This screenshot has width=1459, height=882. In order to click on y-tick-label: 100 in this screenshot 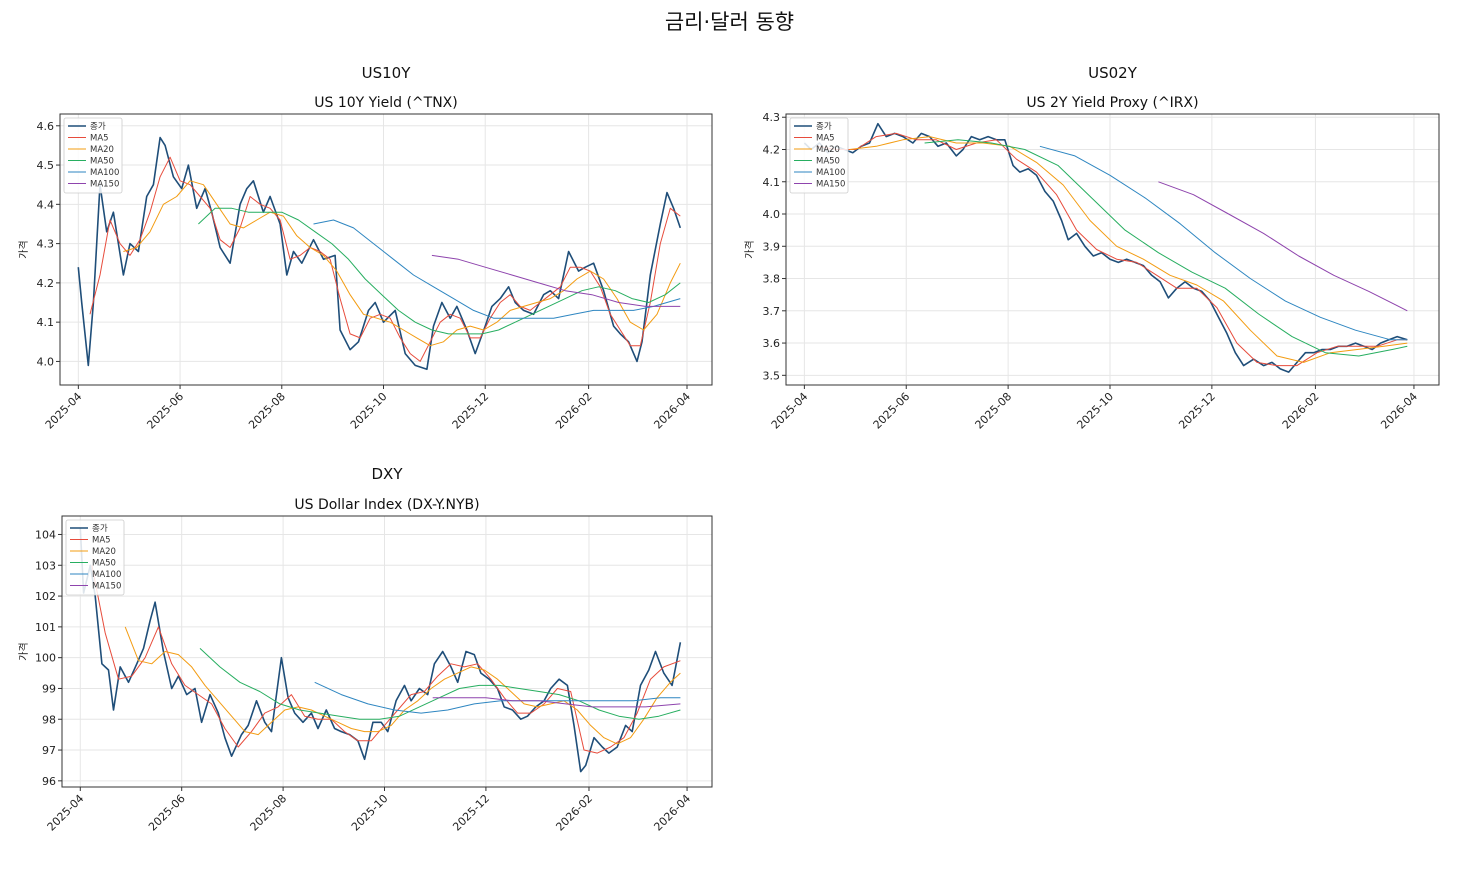, I will do `click(45, 658)`.